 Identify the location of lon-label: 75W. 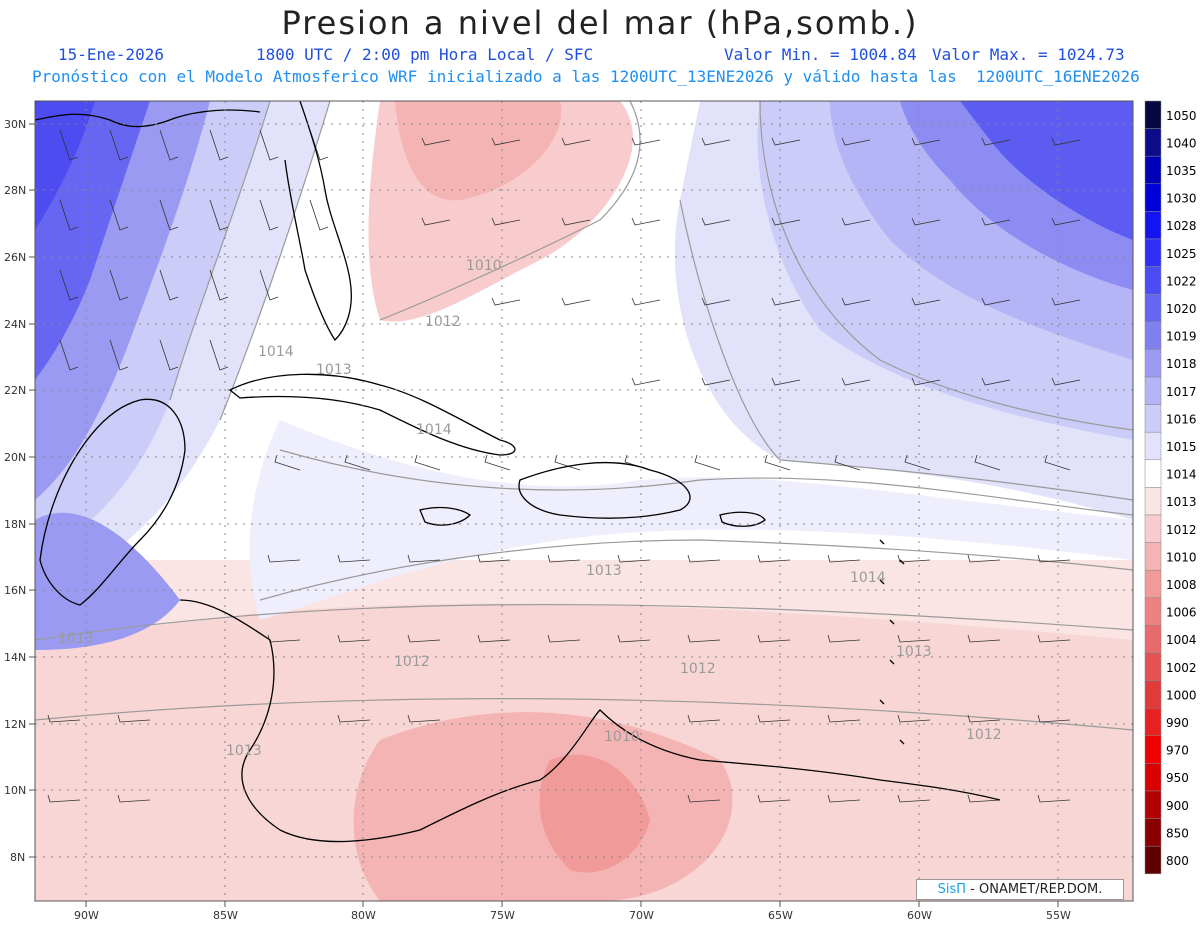
(502, 915).